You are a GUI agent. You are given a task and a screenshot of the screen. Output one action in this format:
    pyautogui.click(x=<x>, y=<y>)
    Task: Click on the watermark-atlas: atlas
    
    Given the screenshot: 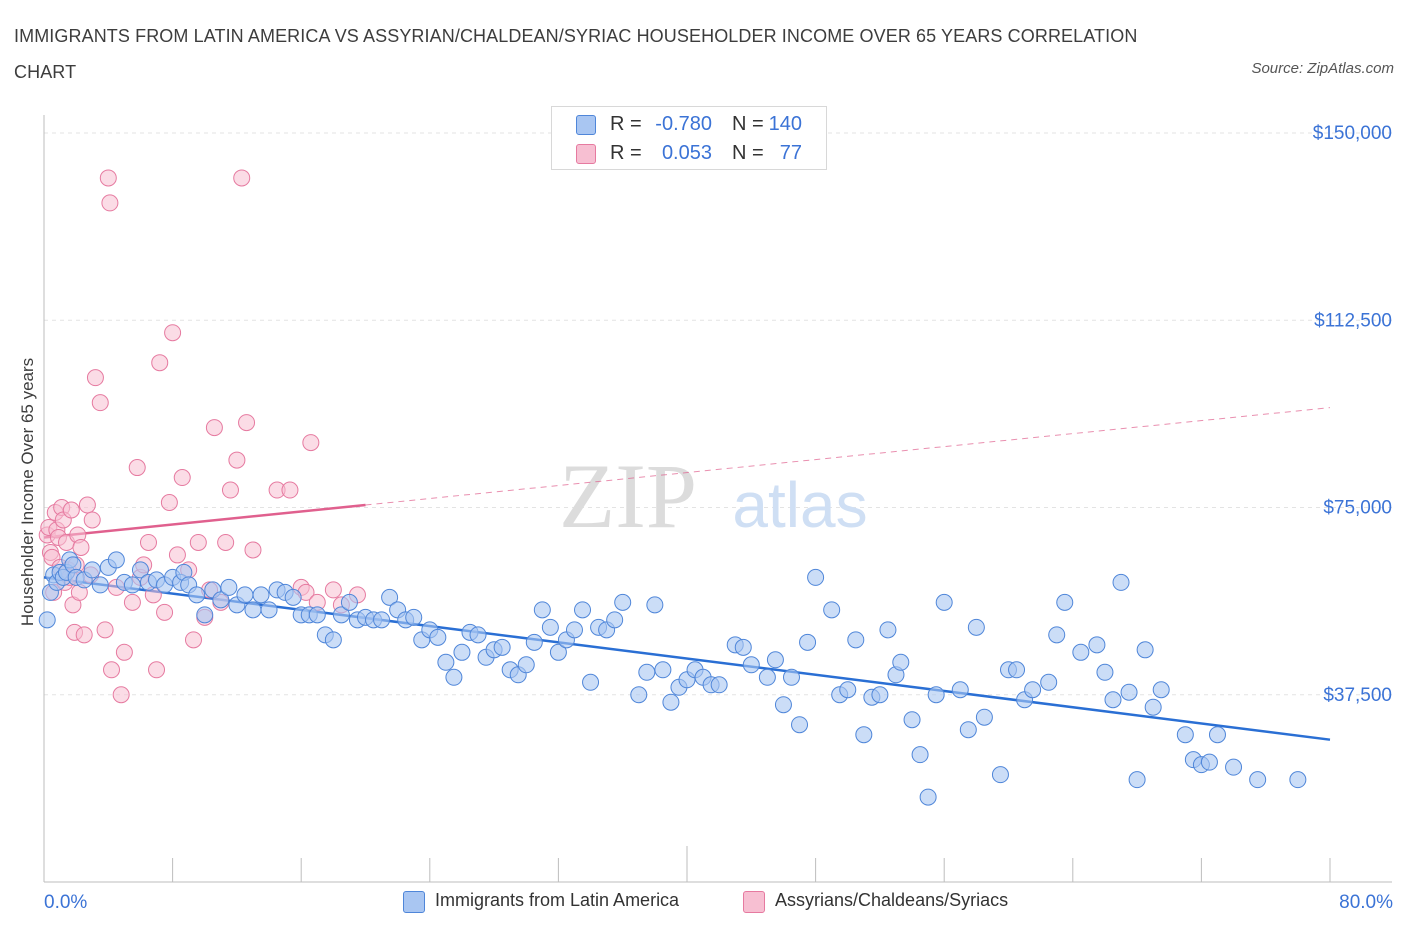 What is the action you would take?
    pyautogui.click(x=799, y=505)
    